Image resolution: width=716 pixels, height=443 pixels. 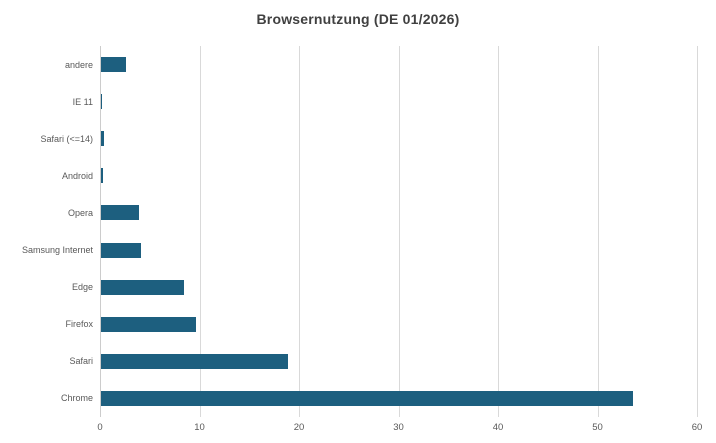 What do you see at coordinates (77, 175) in the screenshot?
I see `category-label: Android` at bounding box center [77, 175].